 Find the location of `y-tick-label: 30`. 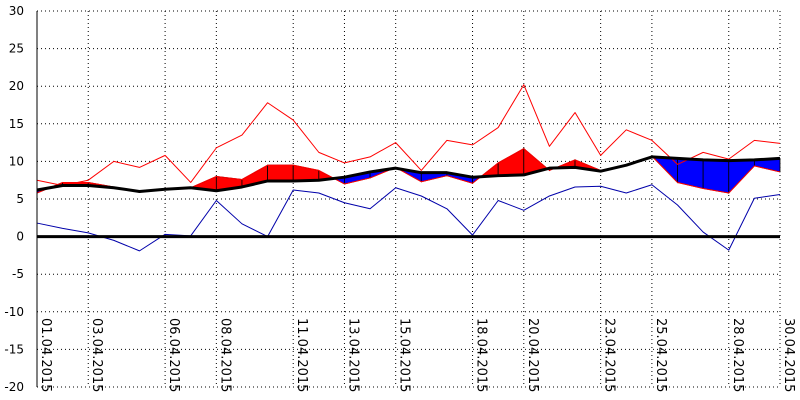

y-tick-label: 30 is located at coordinates (16, 11).